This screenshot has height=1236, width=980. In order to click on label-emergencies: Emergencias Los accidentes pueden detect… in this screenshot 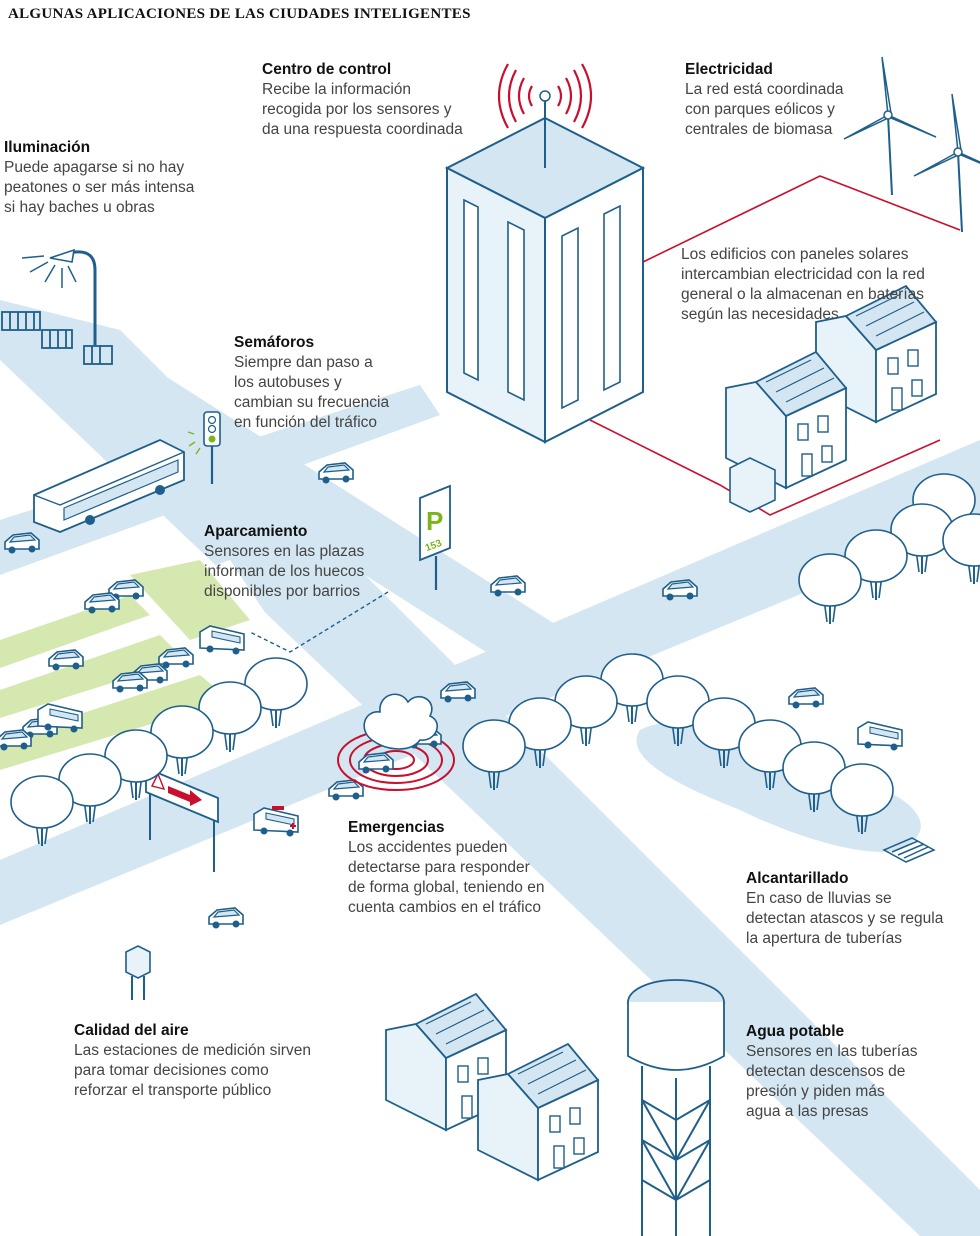, I will do `click(446, 868)`.